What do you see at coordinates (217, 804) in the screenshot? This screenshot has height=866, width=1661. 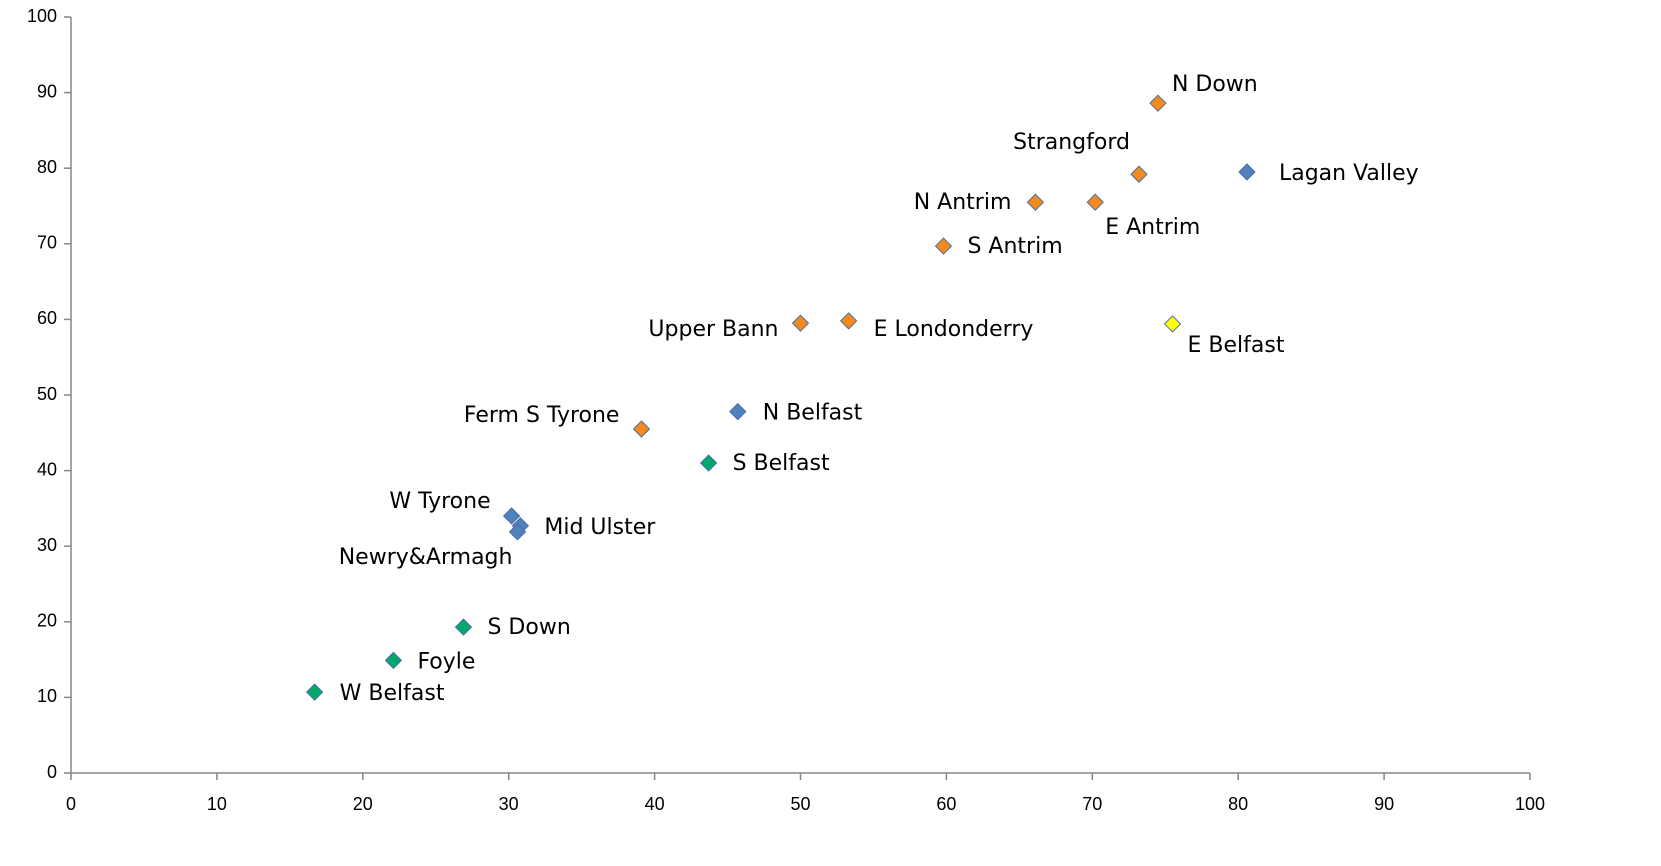 I see `x-tick-label: 10` at bounding box center [217, 804].